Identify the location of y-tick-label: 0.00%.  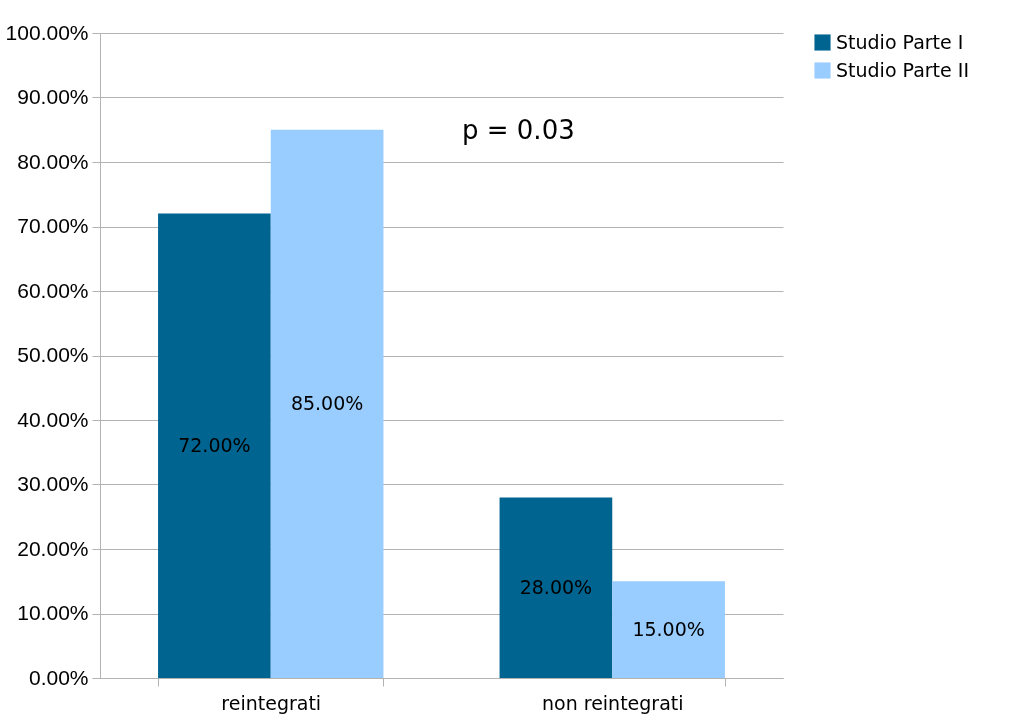
(58, 677).